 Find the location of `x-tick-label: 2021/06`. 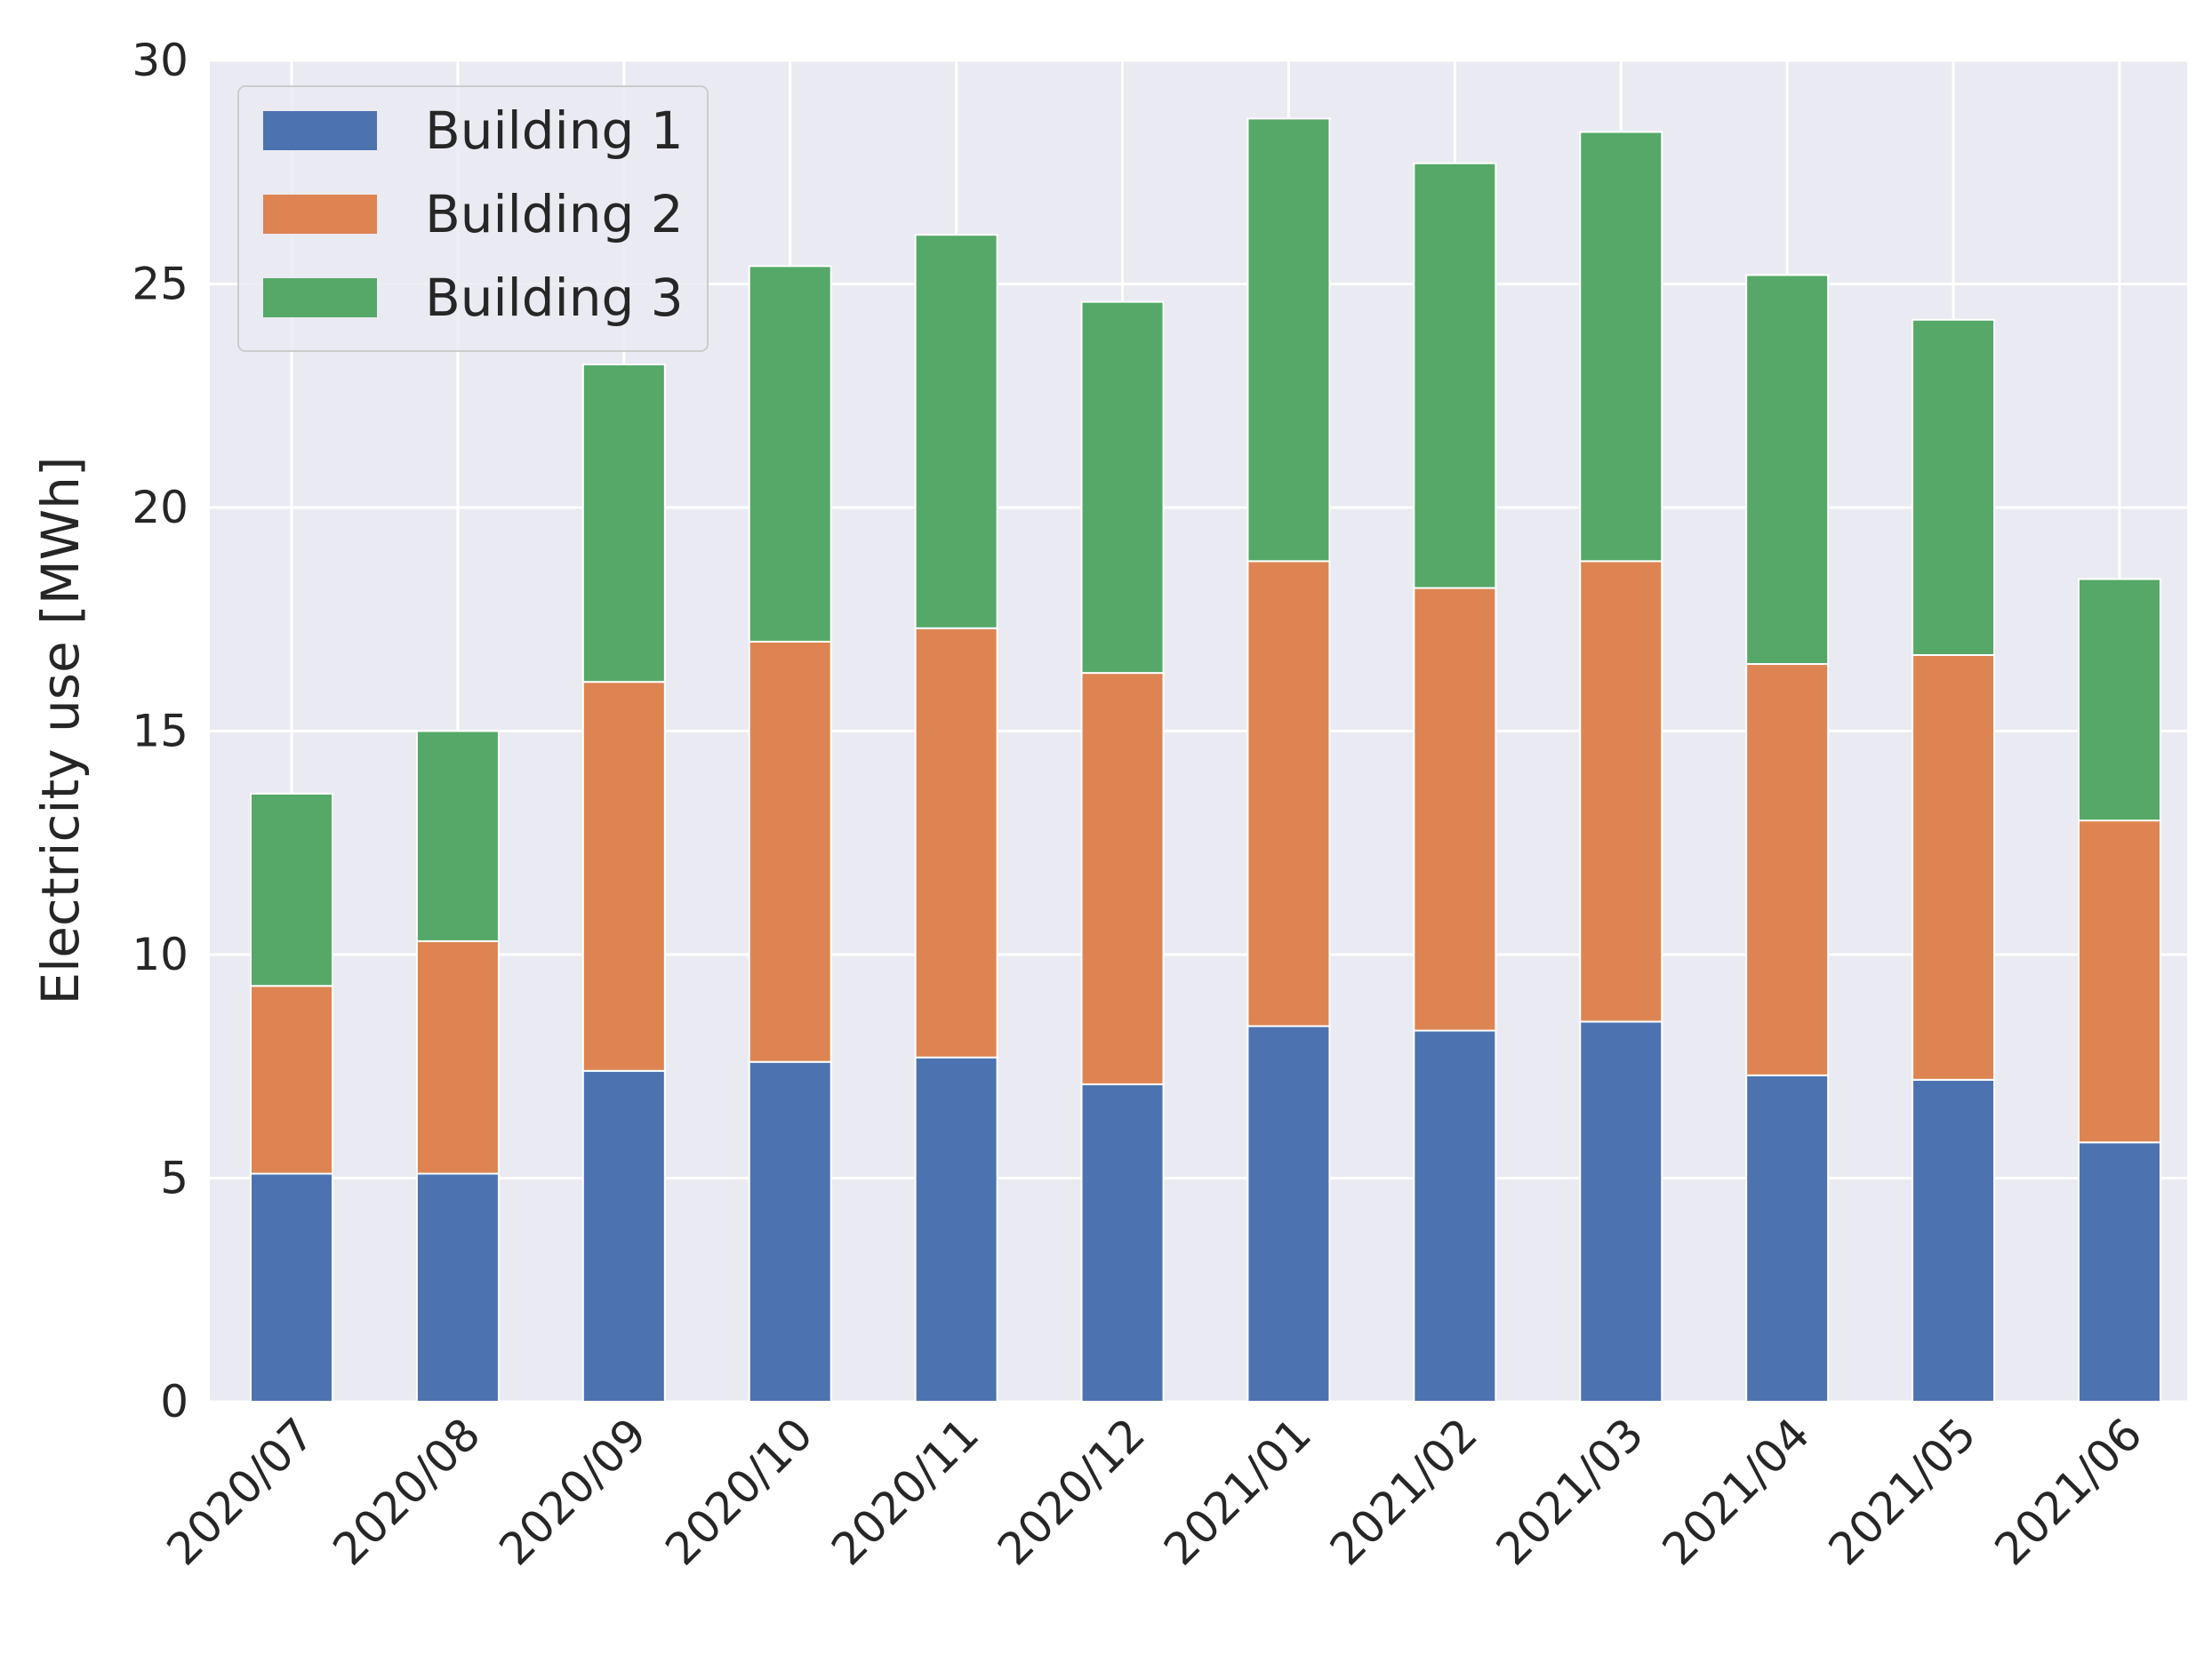

x-tick-label: 2021/06 is located at coordinates (2068, 1491).